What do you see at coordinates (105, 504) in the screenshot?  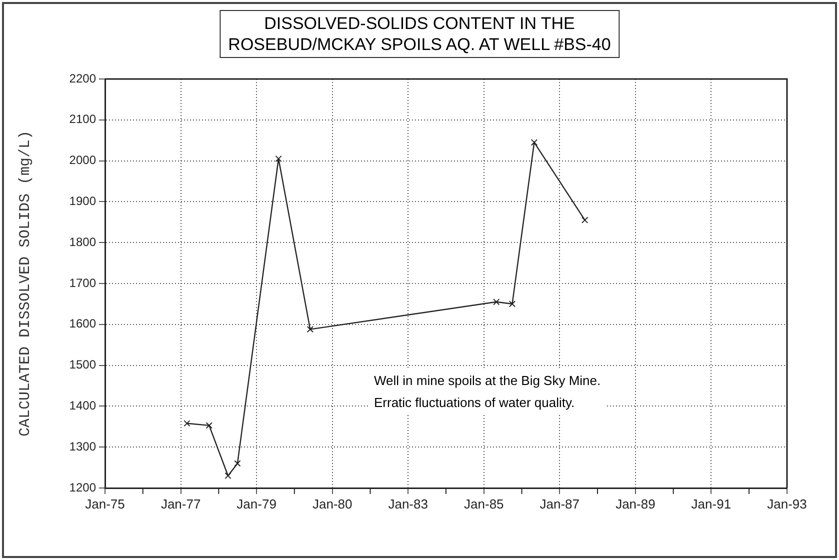 I see `x-tick-label: Jan-75` at bounding box center [105, 504].